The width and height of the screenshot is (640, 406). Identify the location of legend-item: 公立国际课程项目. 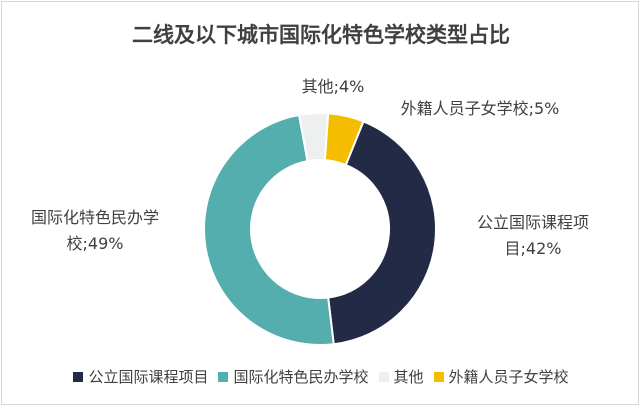
(140, 376).